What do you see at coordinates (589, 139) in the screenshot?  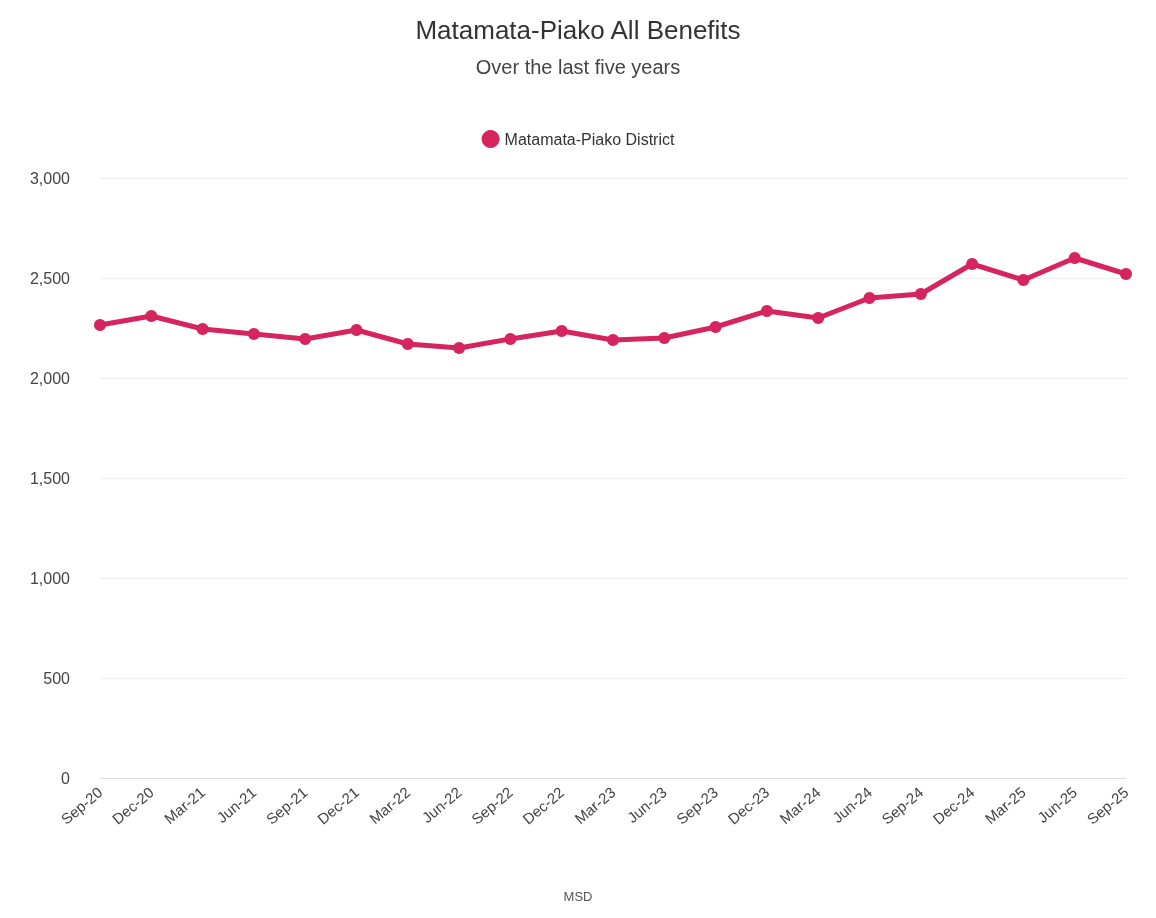 I see `legend-label: Matamata-Piako District` at bounding box center [589, 139].